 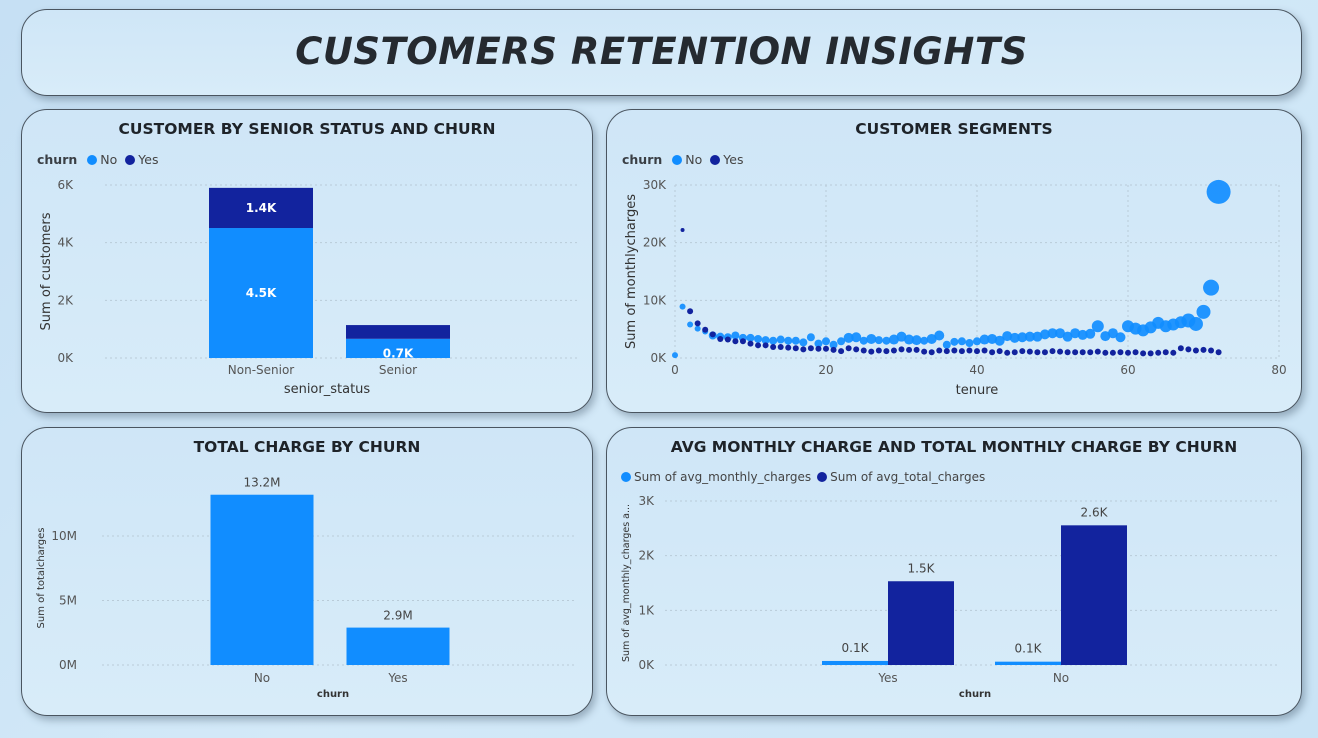 What do you see at coordinates (675, 370) in the screenshot?
I see `x-tick-label: 0` at bounding box center [675, 370].